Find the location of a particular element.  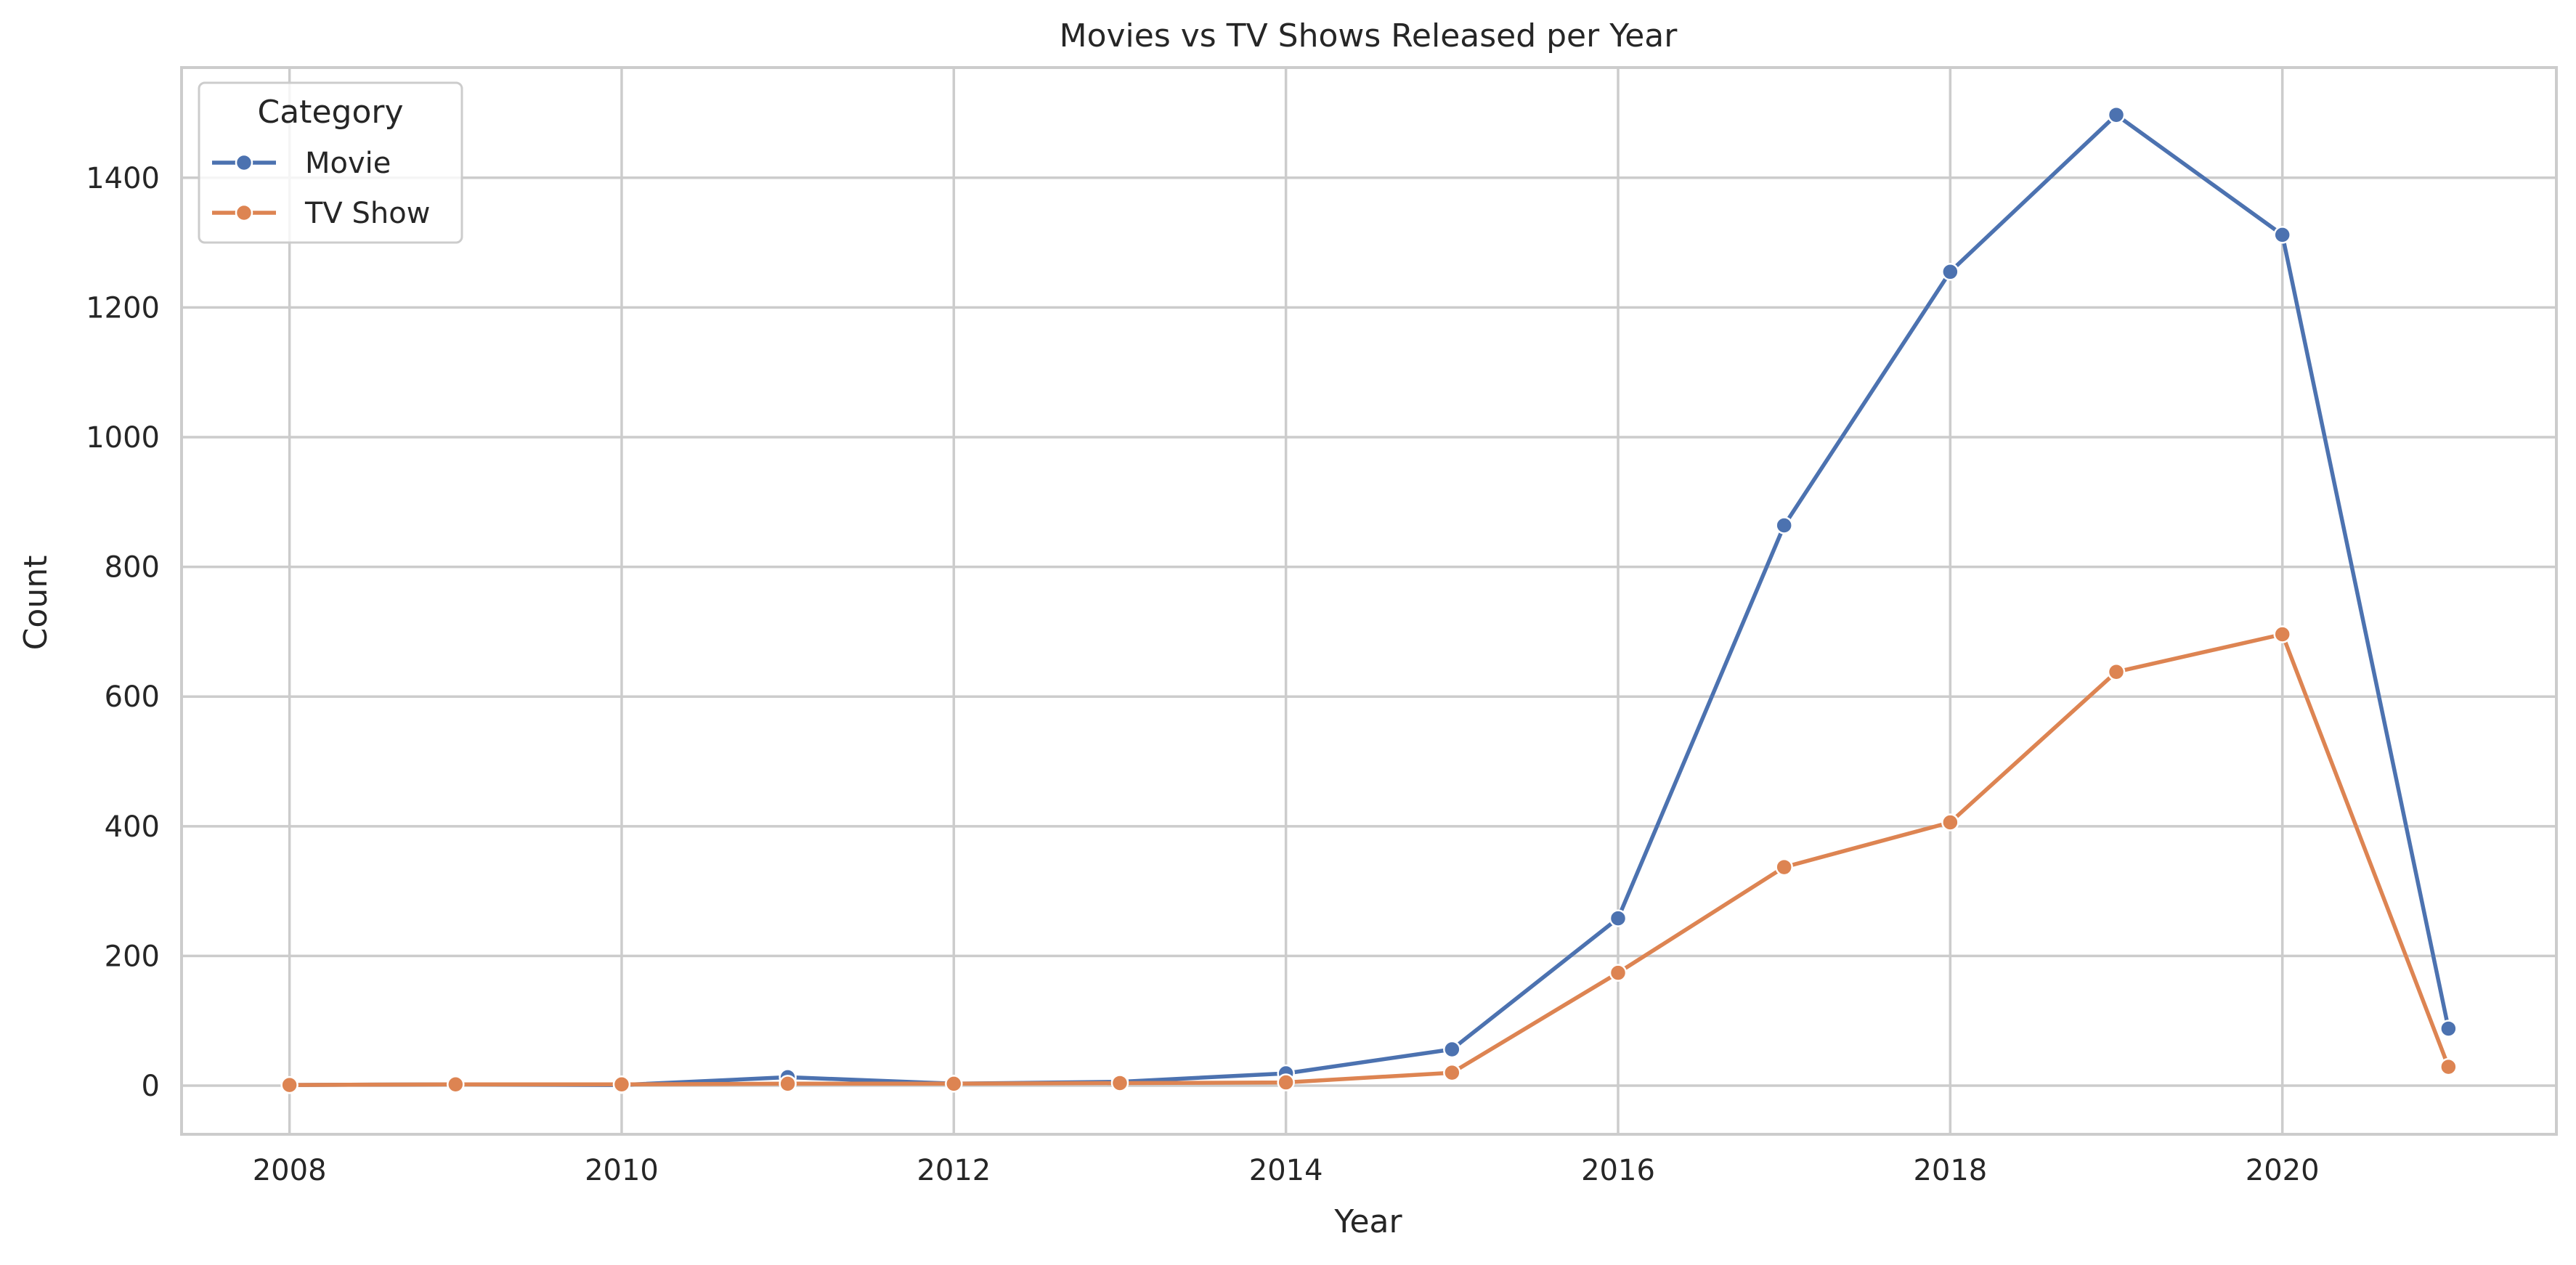

legend-entry-tv-show: TV Show is located at coordinates (321, 214).